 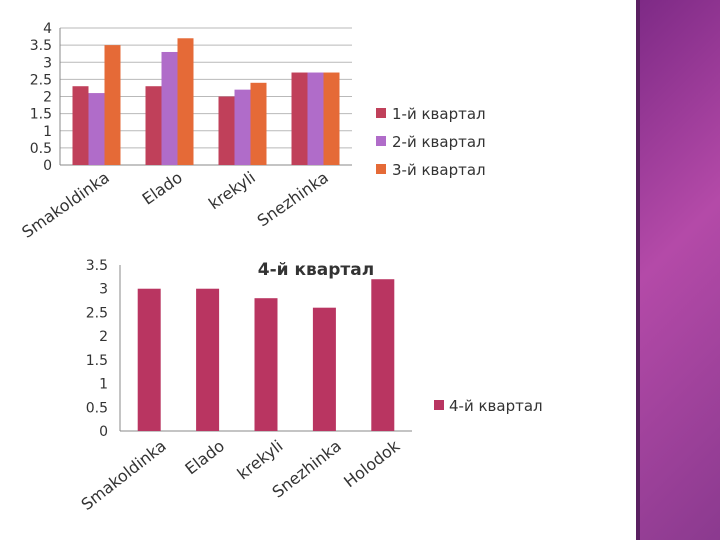 I want to click on legend-label: 4-й квартал, so click(x=496, y=406).